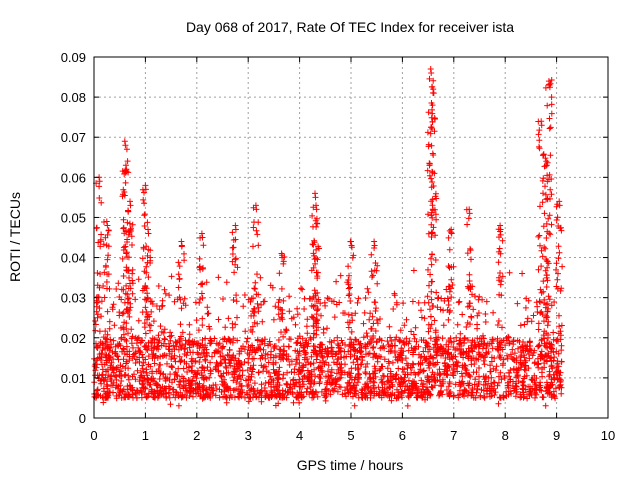  I want to click on x-tick-label: 9, so click(556, 435).